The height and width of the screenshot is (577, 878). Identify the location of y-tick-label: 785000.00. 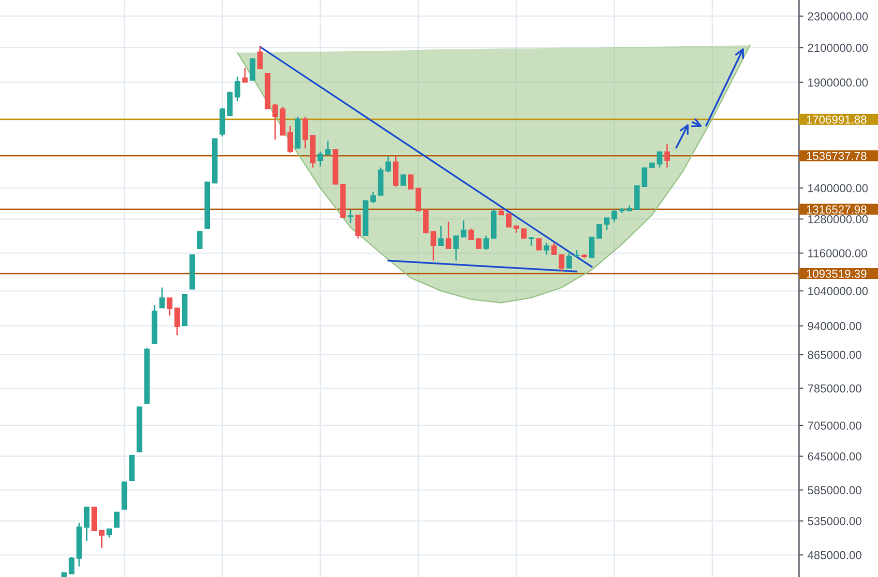
(835, 388).